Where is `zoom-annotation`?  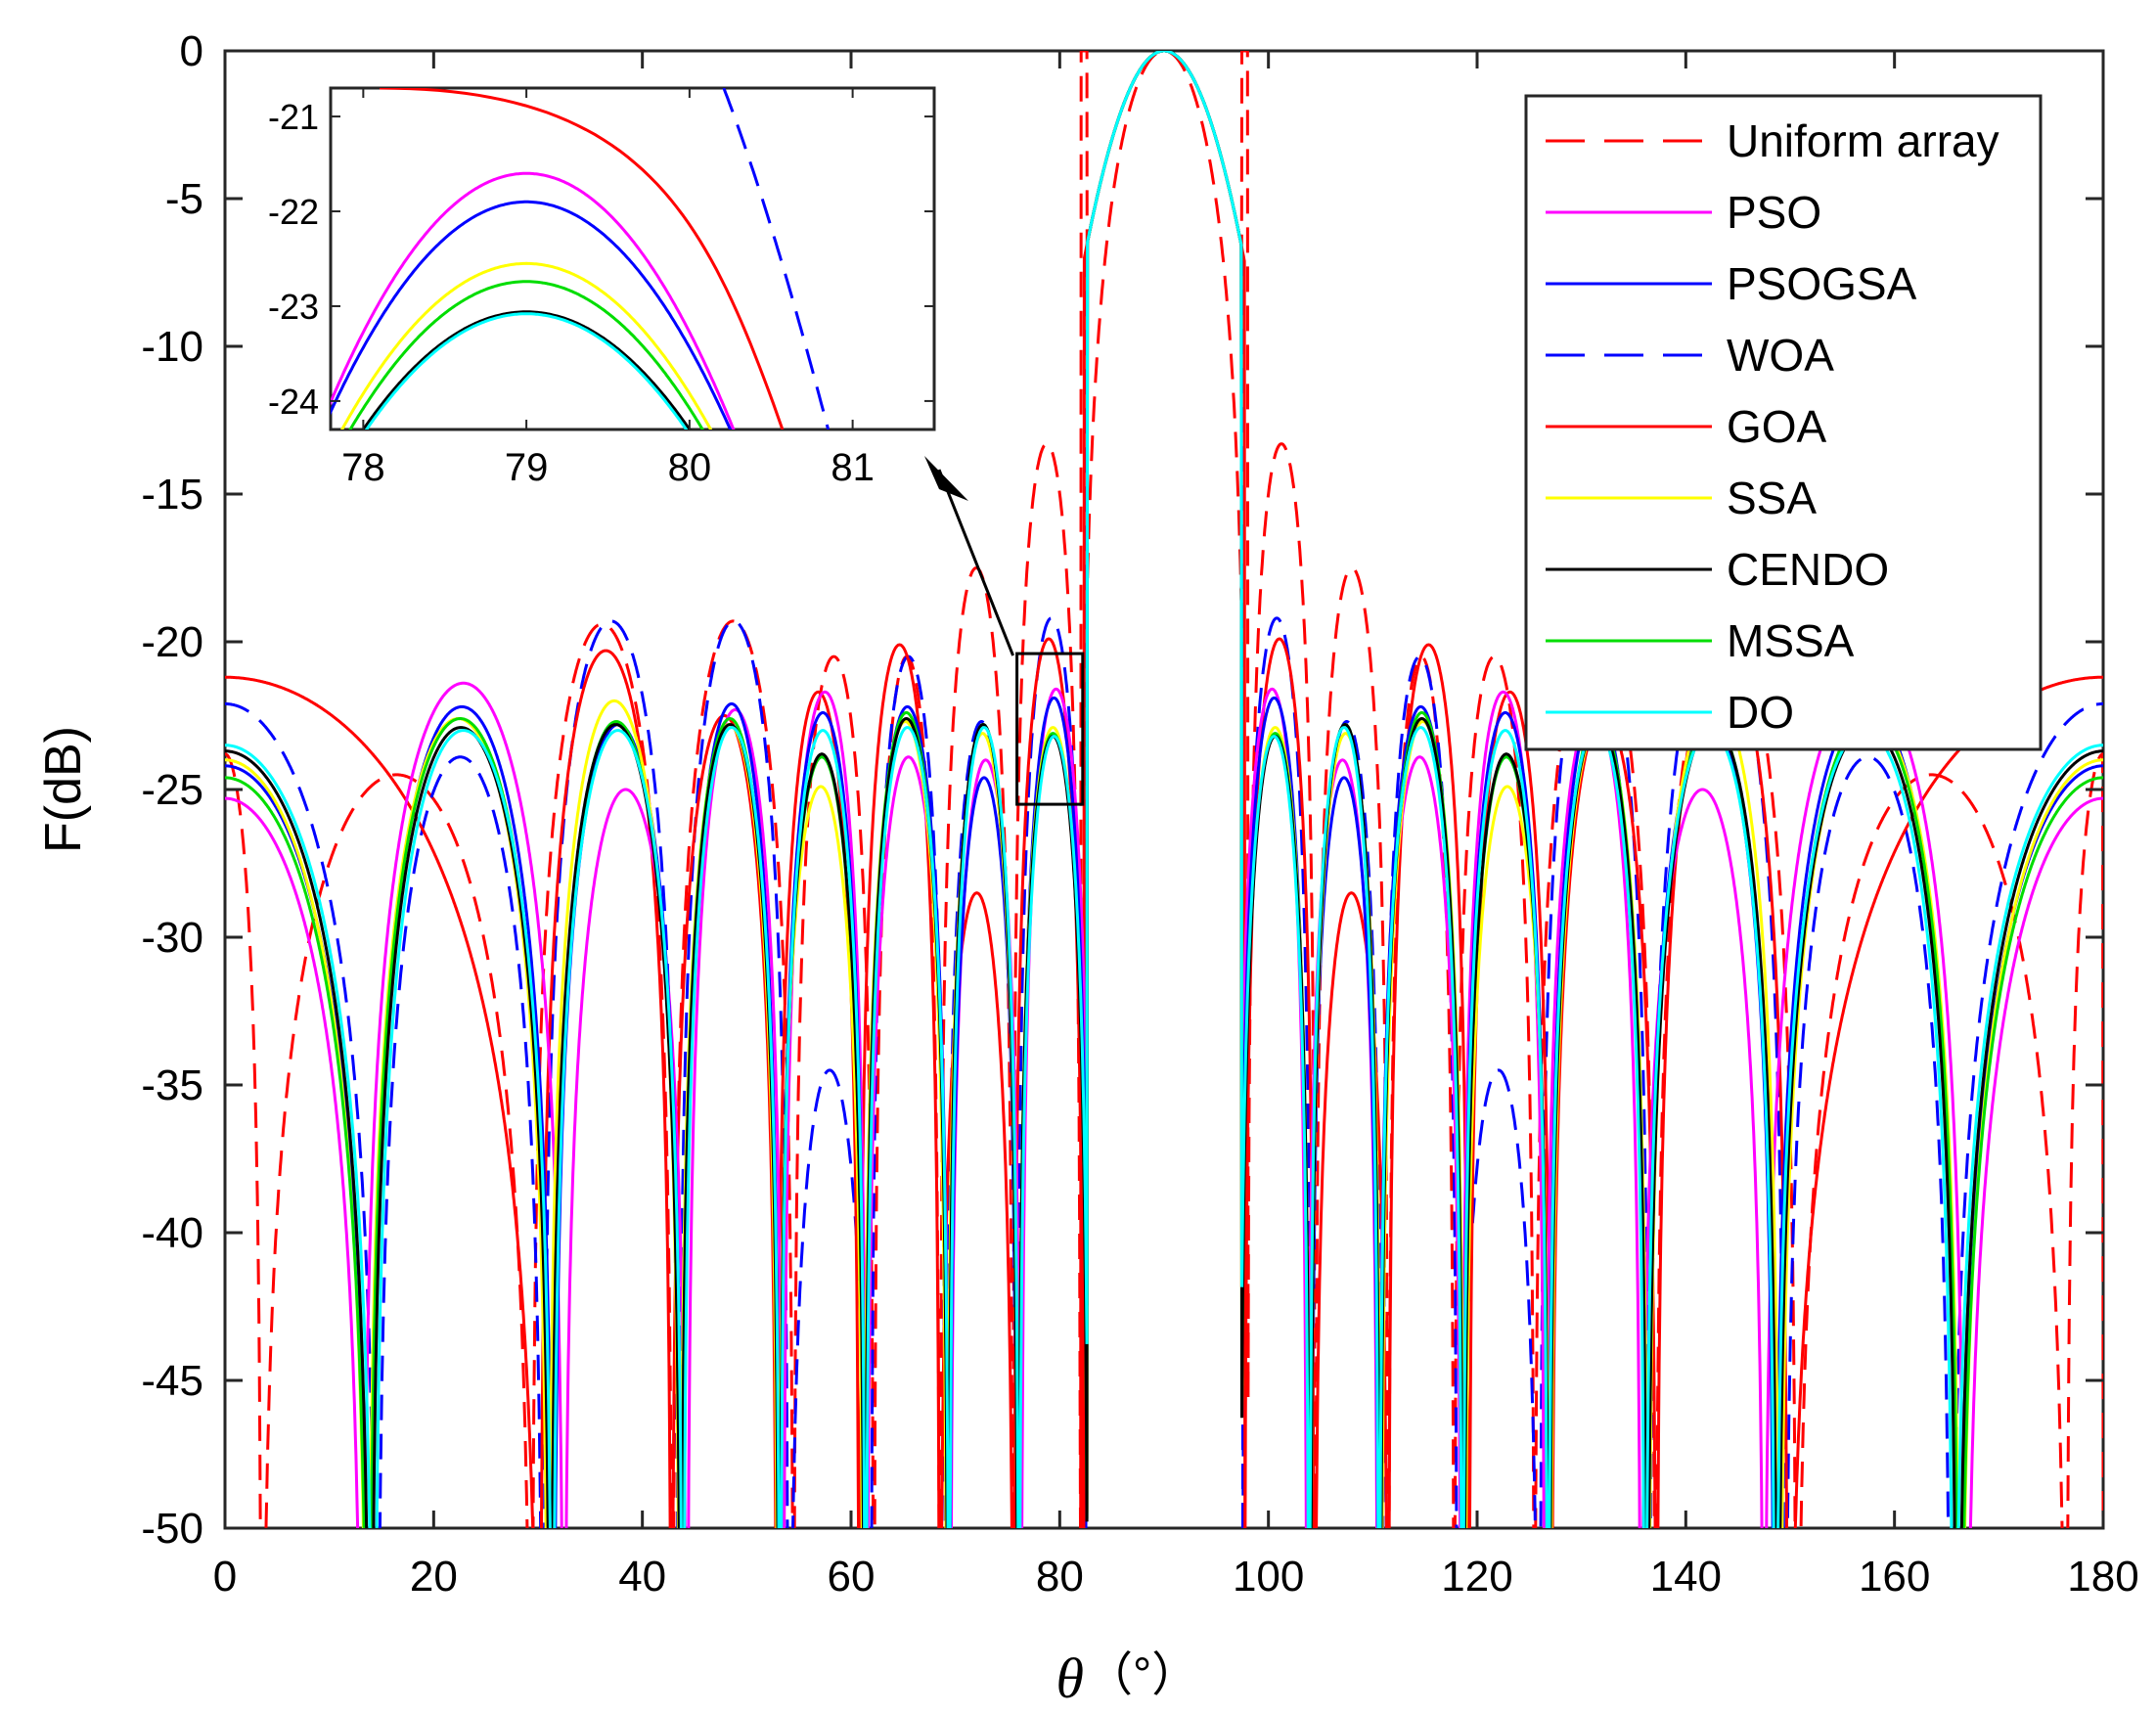 zoom-annotation is located at coordinates (1004, 631).